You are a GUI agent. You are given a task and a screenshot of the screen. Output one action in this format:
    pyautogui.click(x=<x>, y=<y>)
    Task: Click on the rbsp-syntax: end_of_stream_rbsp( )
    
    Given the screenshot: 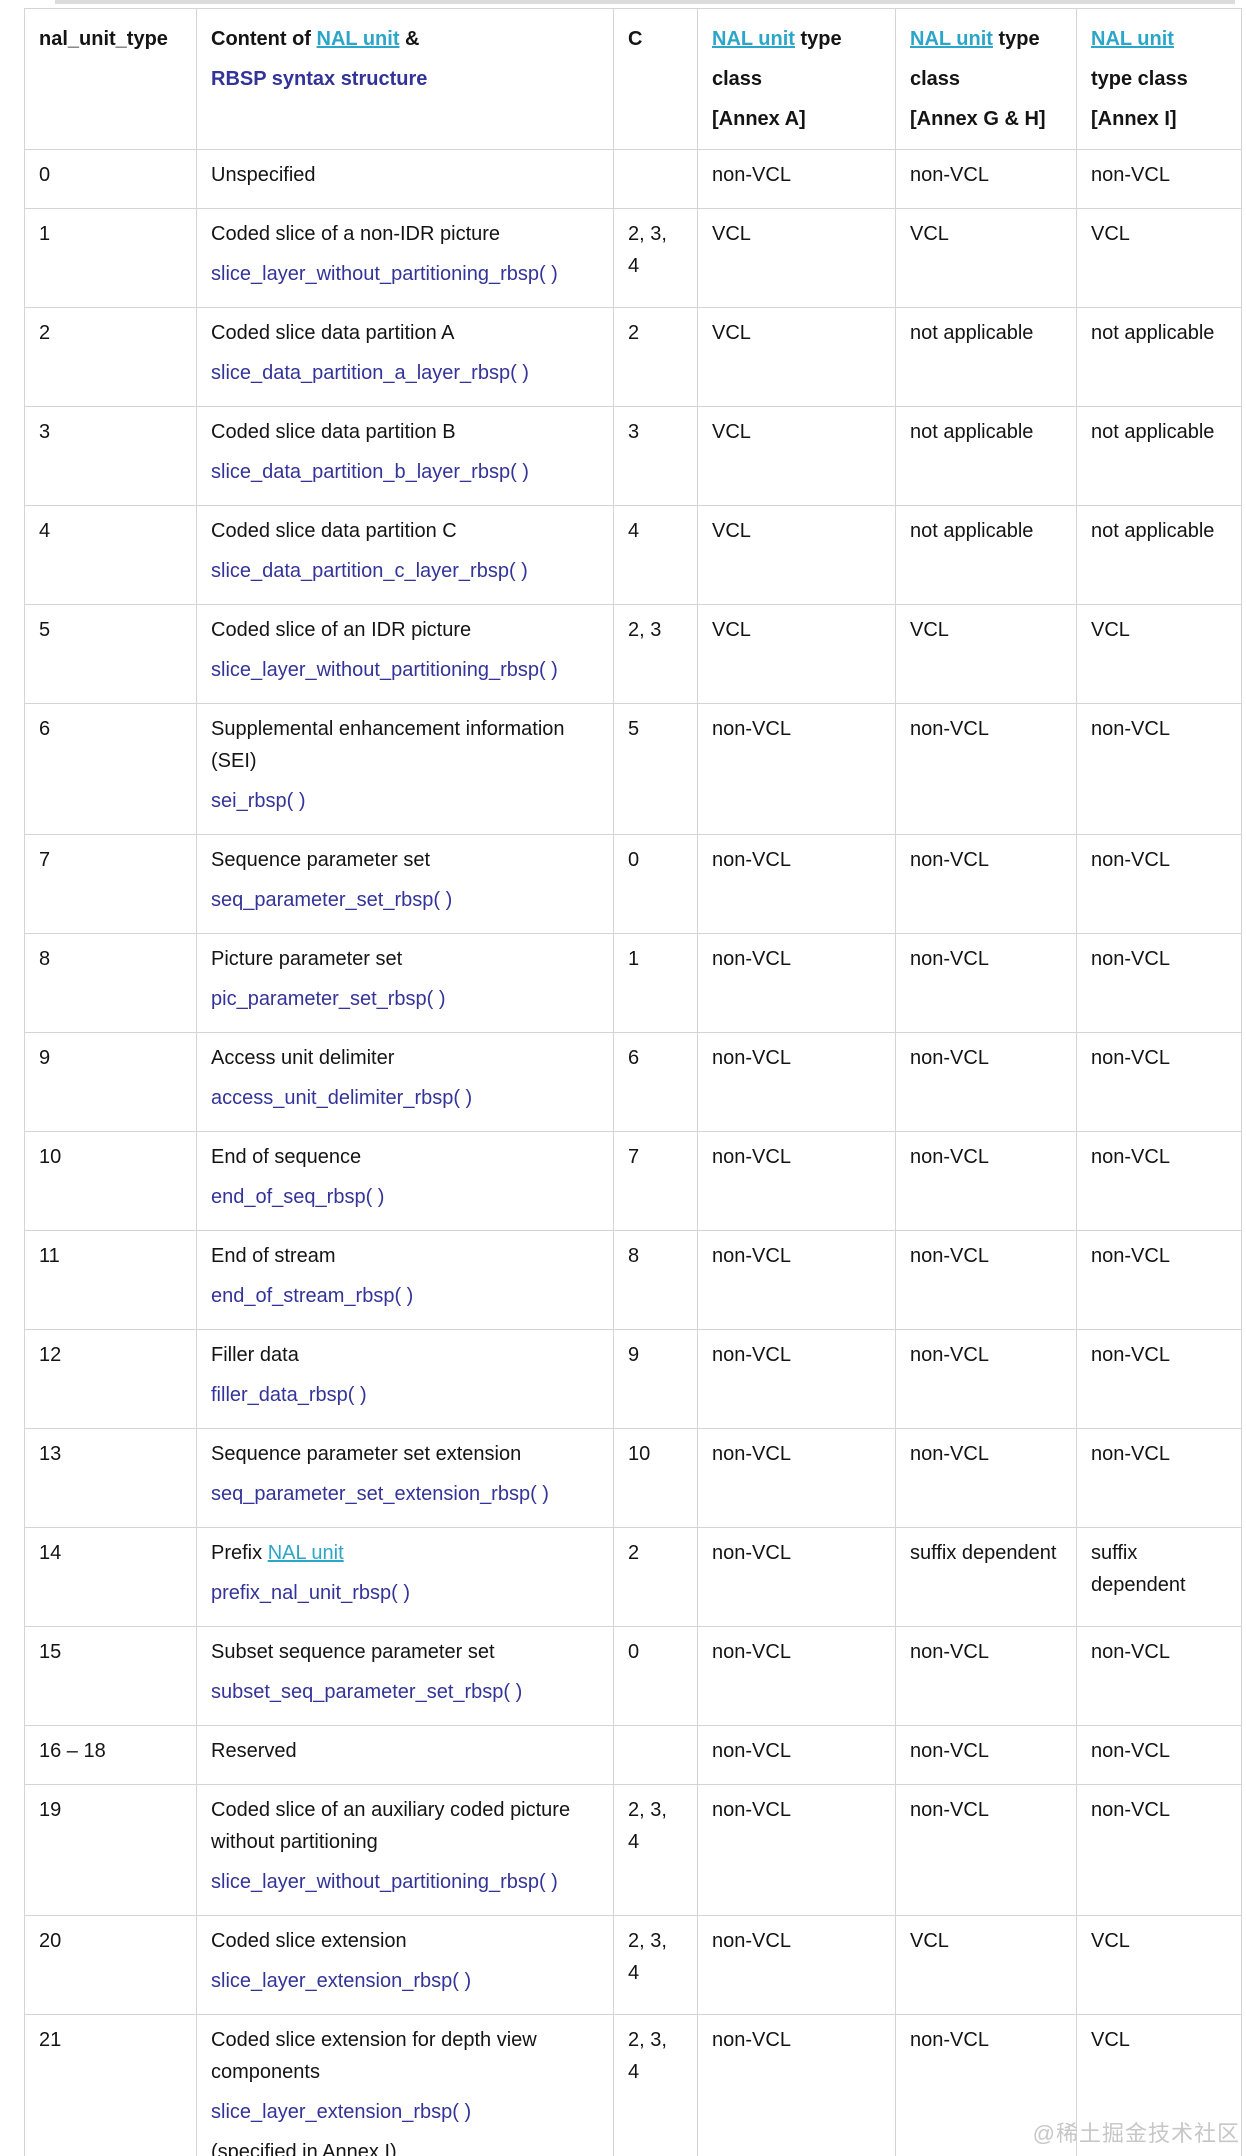 What is the action you would take?
    pyautogui.click(x=312, y=1296)
    